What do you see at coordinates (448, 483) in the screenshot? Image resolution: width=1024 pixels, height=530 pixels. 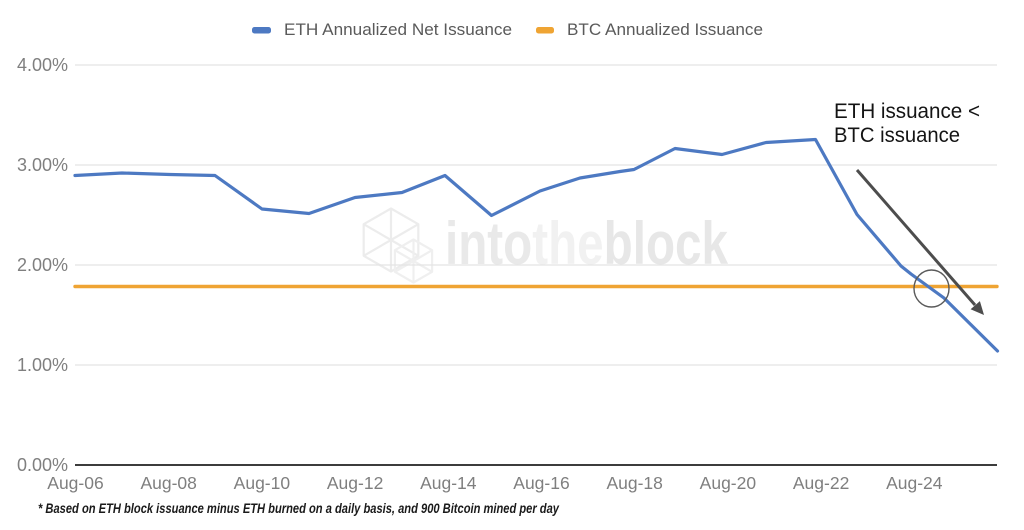 I see `svg-text: Aug-14` at bounding box center [448, 483].